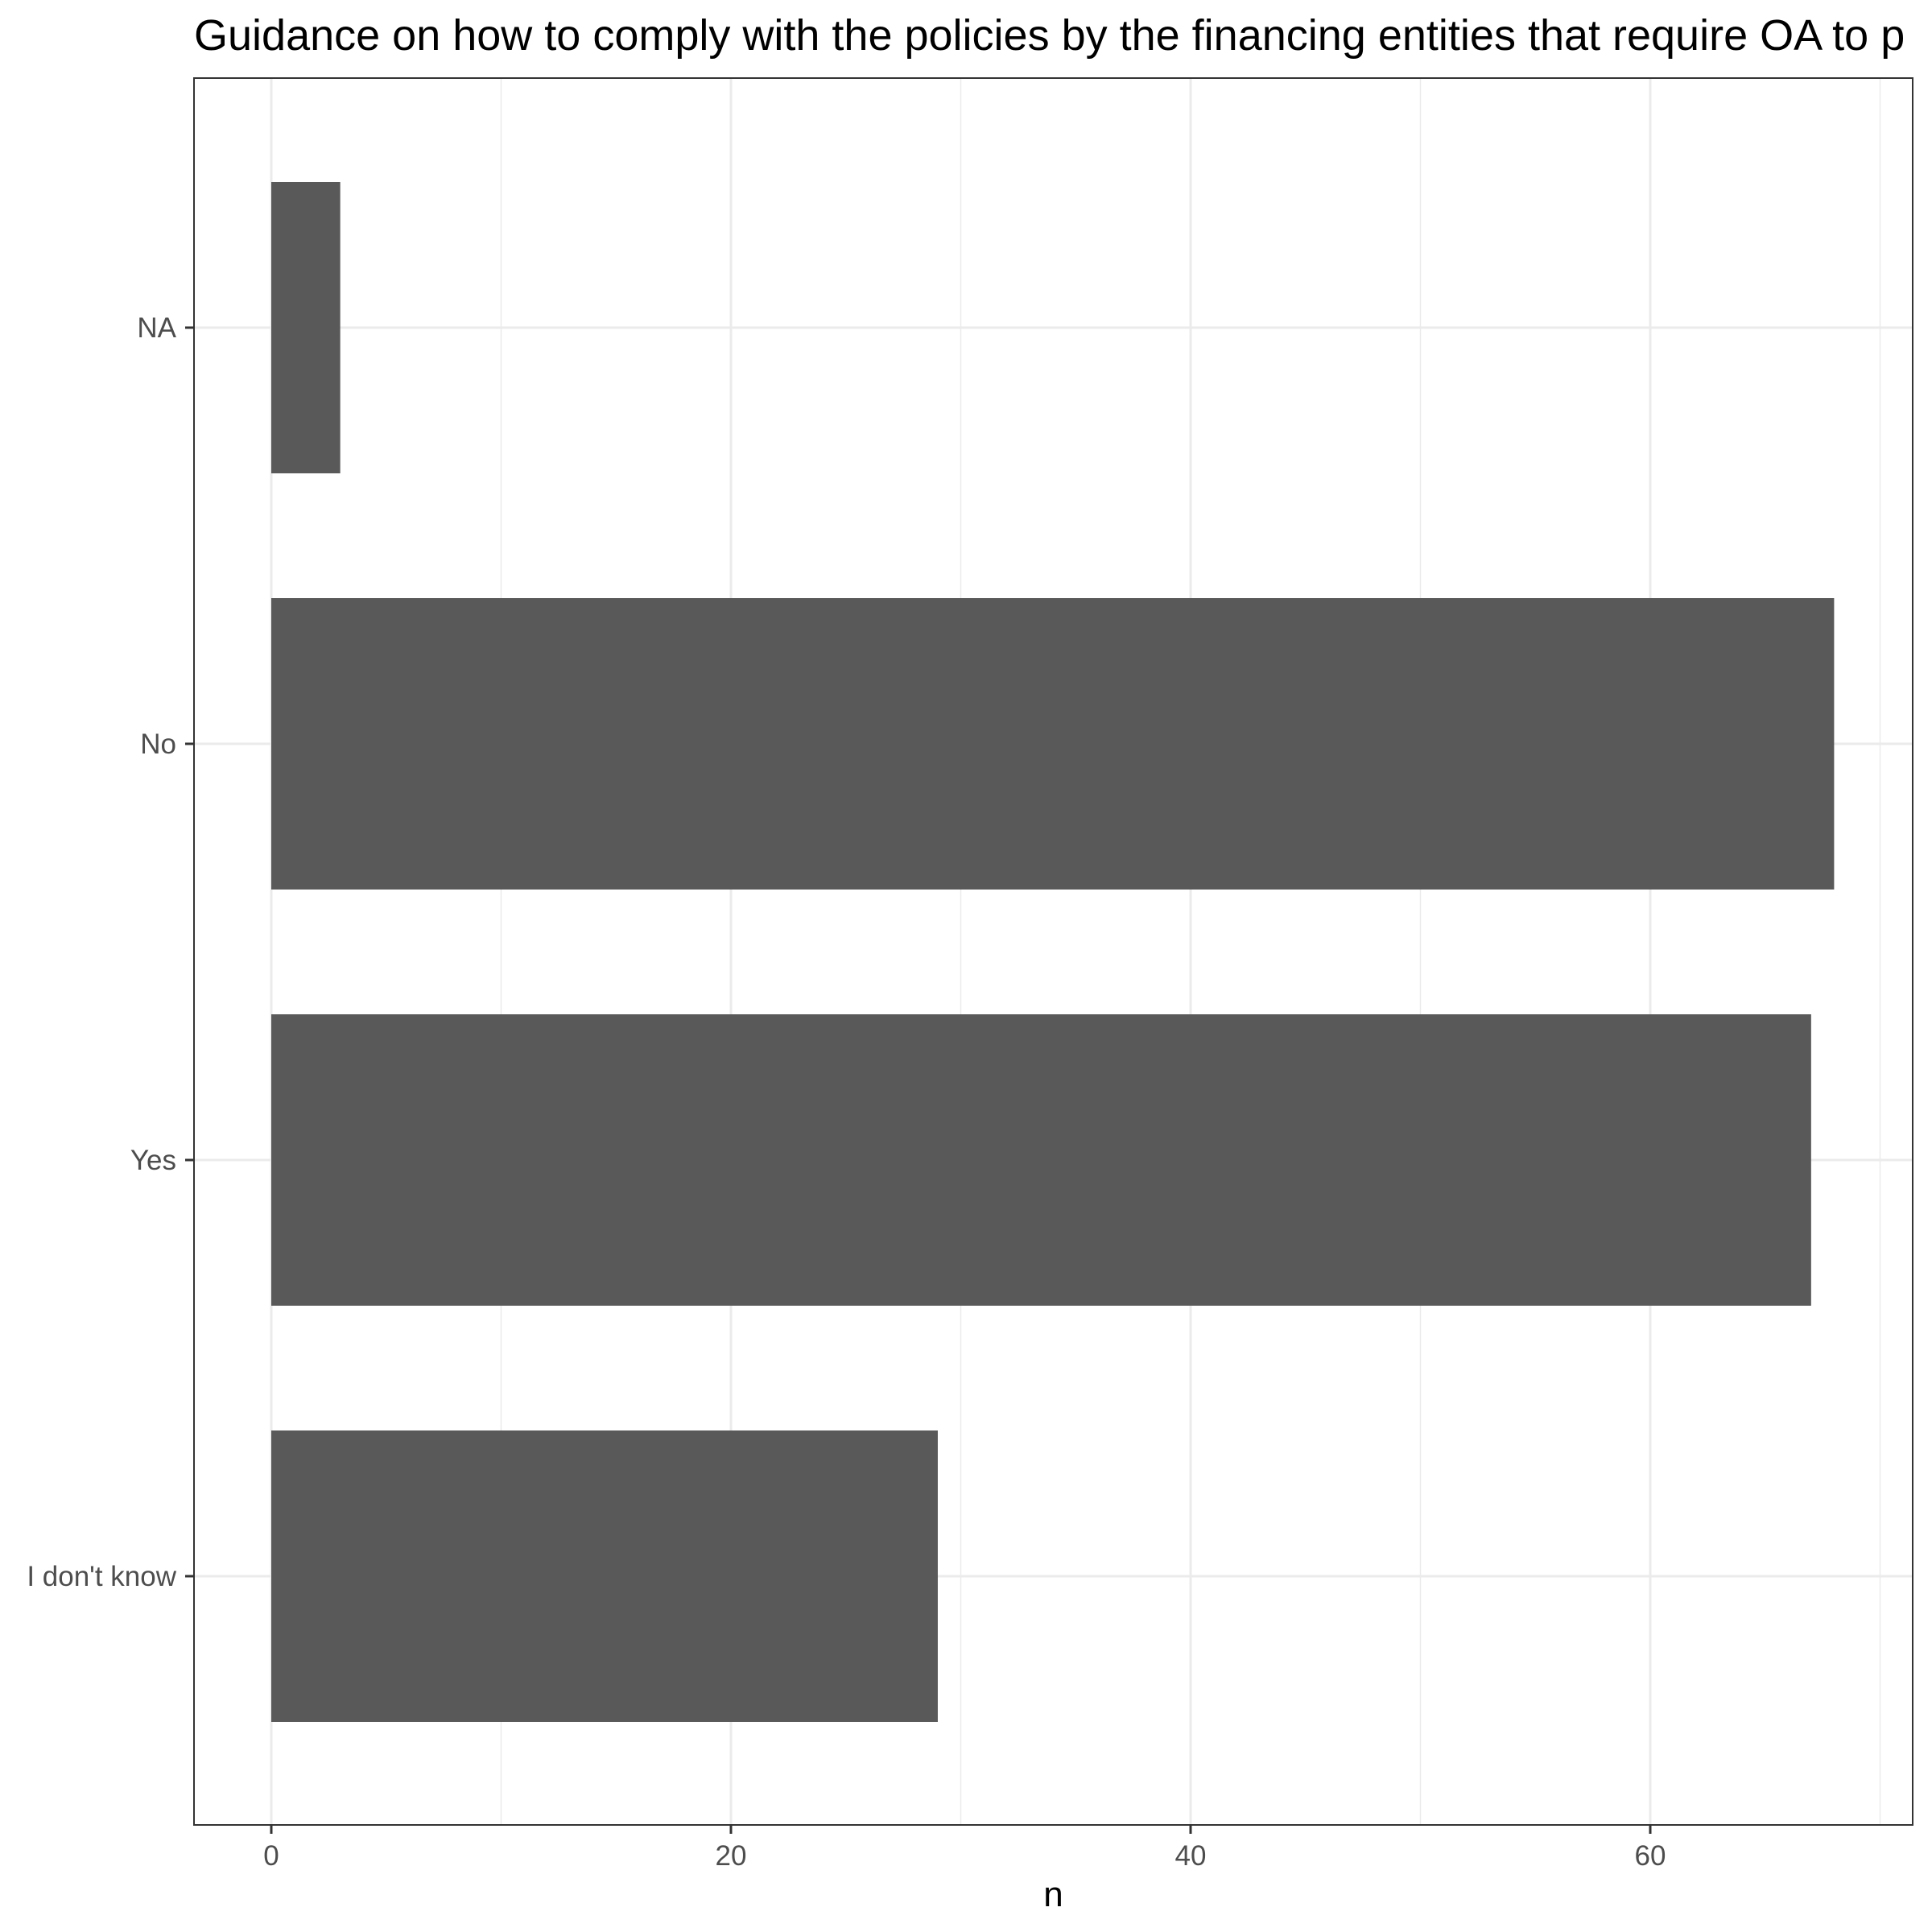 The image size is (1932, 1932). I want to click on y-tick-label-yes: Yes, so click(153, 1160).